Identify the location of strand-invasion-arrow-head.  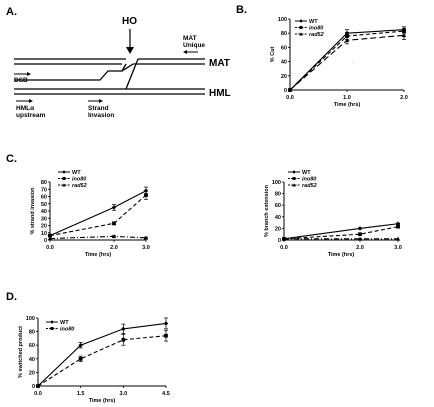
(101, 101).